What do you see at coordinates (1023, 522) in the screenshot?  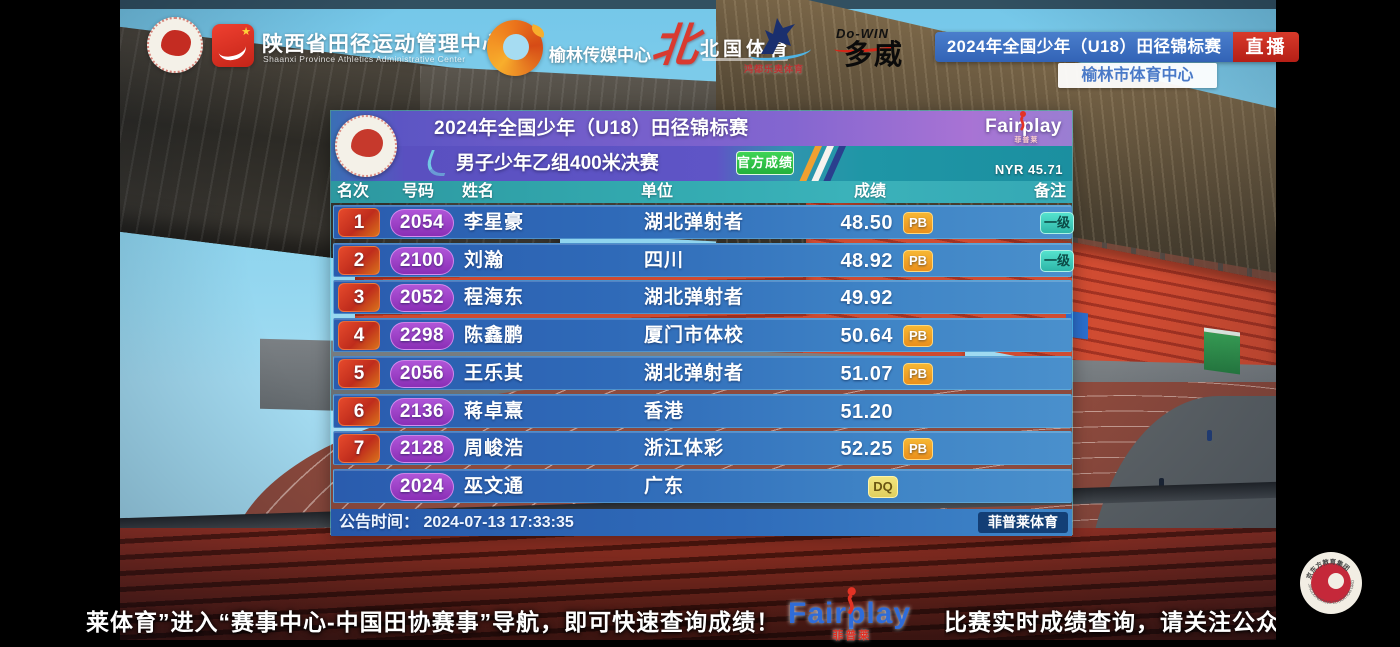 I see `provider-badge: 菲普莱体育` at bounding box center [1023, 522].